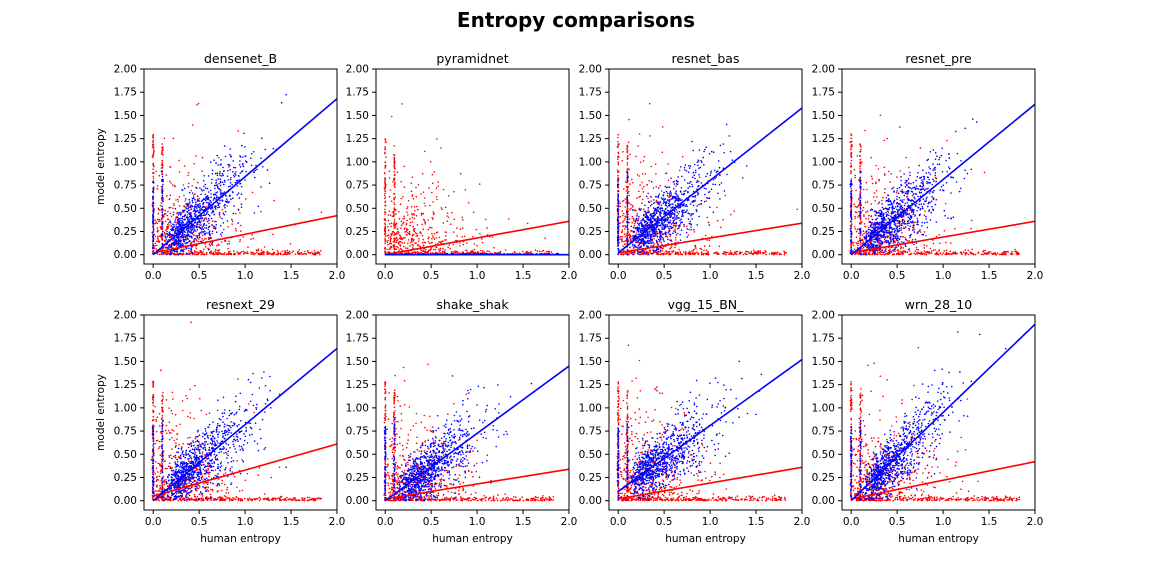  What do you see at coordinates (199, 276) in the screenshot?
I see `x-tick-label: 0.5` at bounding box center [199, 276].